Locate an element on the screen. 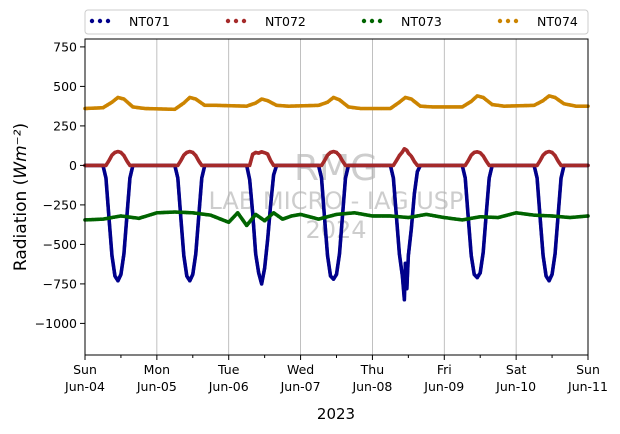 This screenshot has width=620, height=434. legend-item-NT071: NT071 is located at coordinates (129, 21).